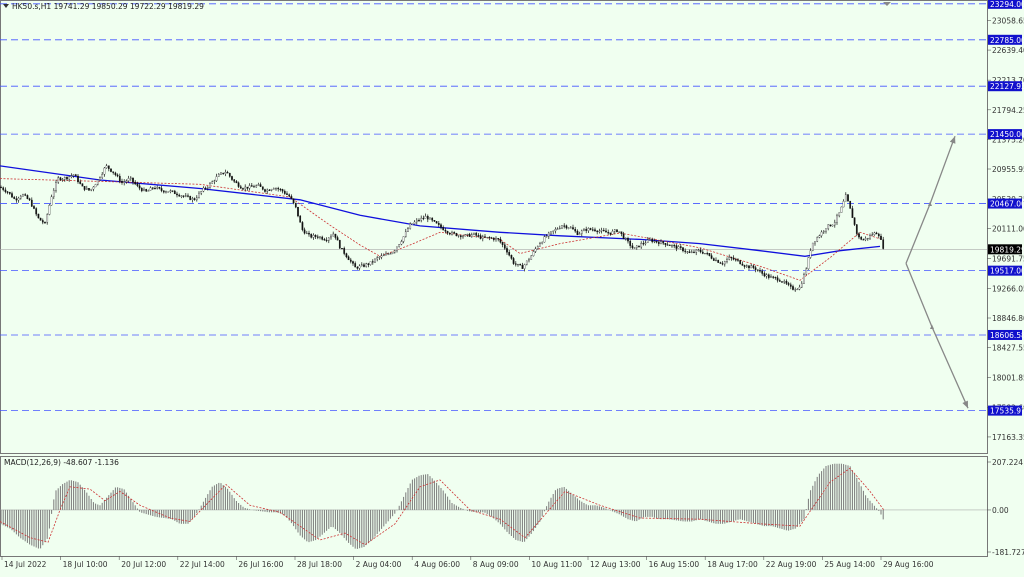 The height and width of the screenshot is (577, 1024). I want to click on time-tick-label: 16 Aug 15:00, so click(674, 564).